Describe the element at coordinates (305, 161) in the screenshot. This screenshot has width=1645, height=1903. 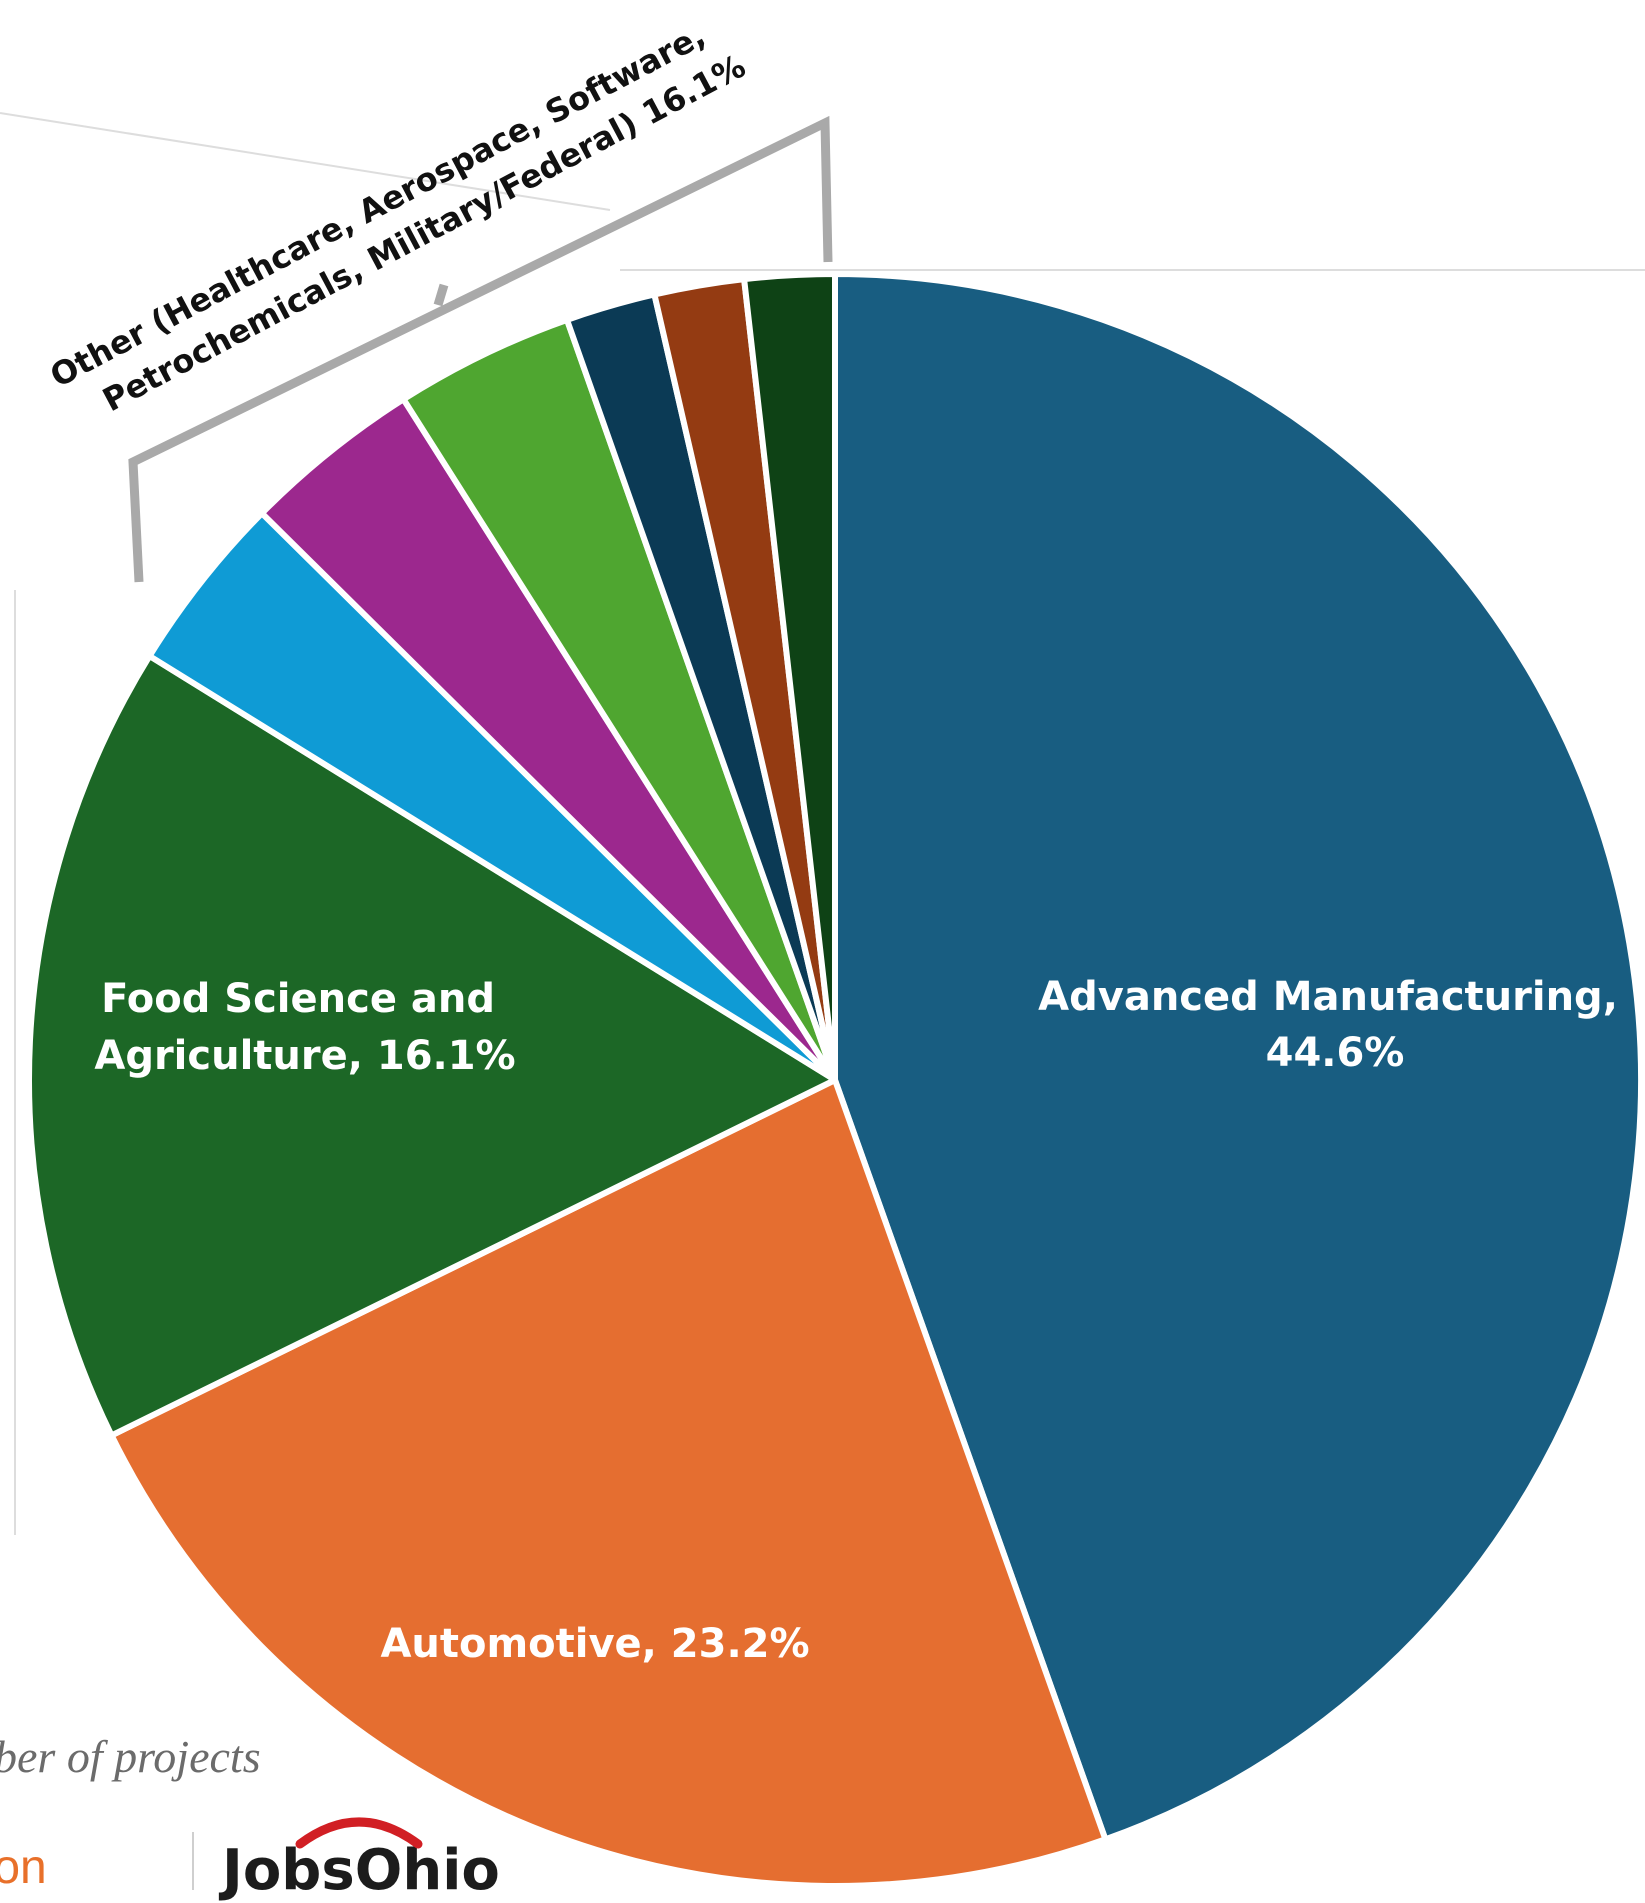
I see `frame-line-top` at that location.